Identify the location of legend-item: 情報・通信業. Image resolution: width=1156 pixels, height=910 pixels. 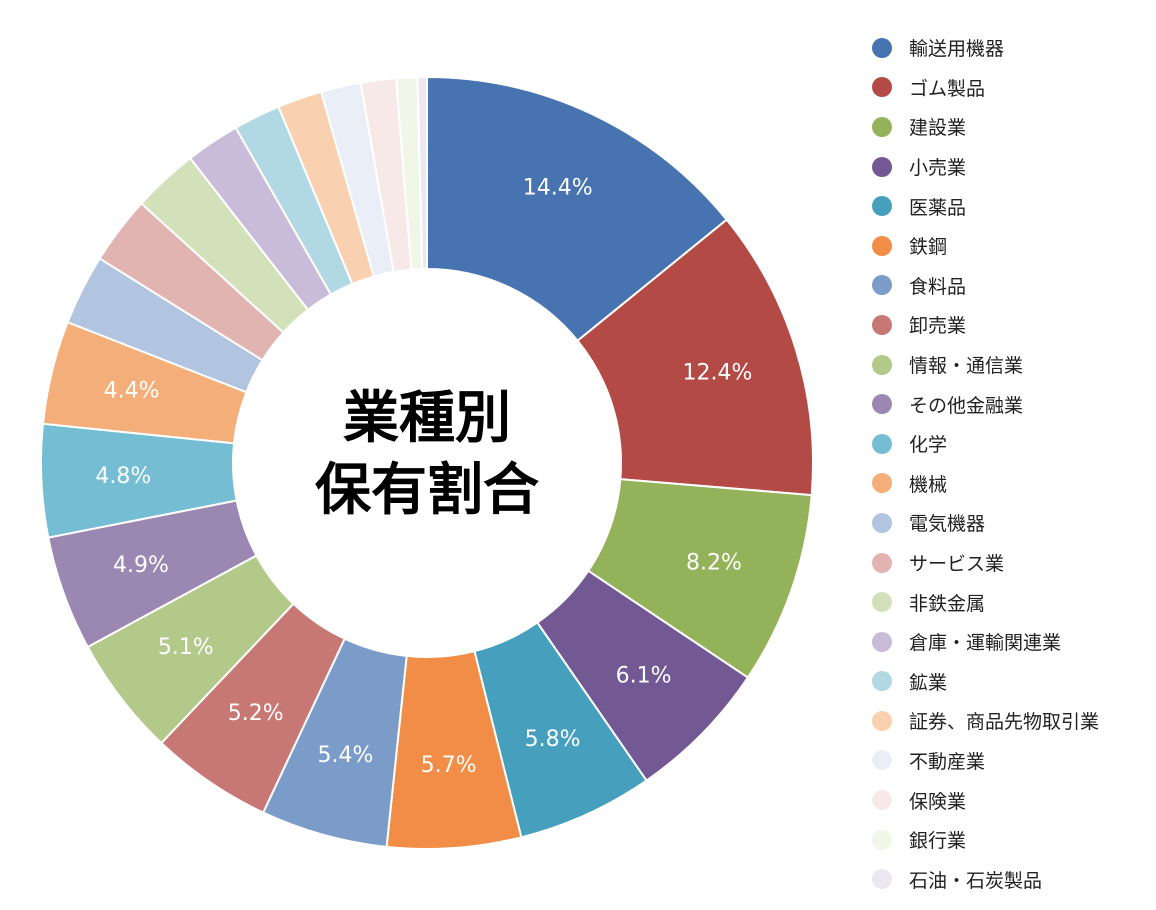
(1012, 365).